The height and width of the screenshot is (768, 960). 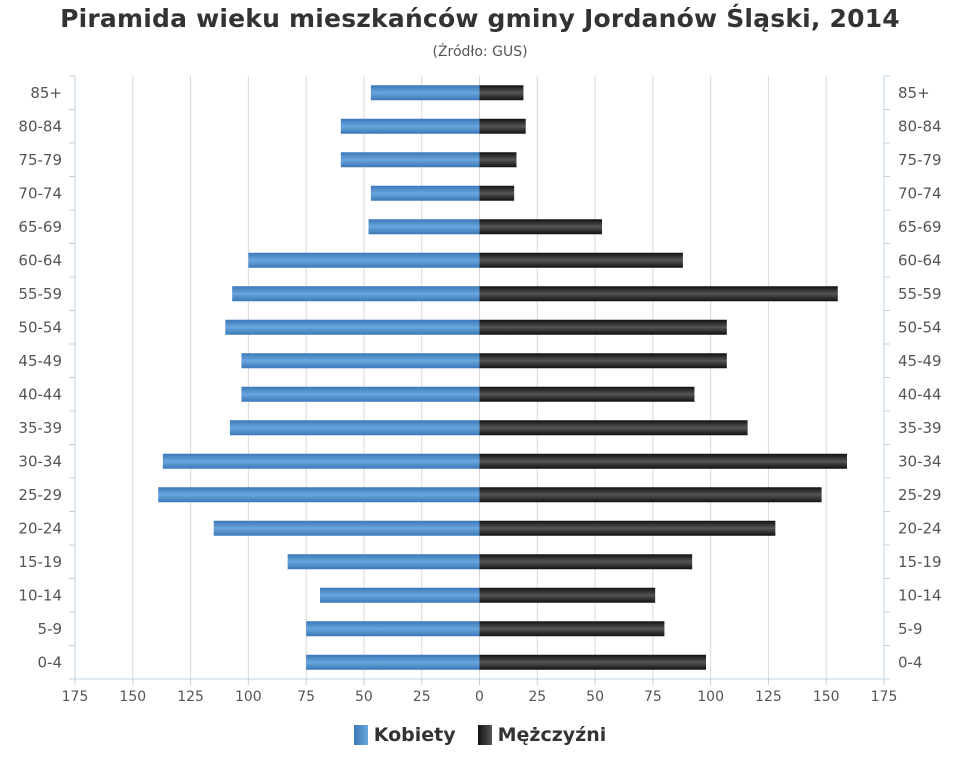 What do you see at coordinates (920, 428) in the screenshot?
I see `y-category-label-right: 35-39` at bounding box center [920, 428].